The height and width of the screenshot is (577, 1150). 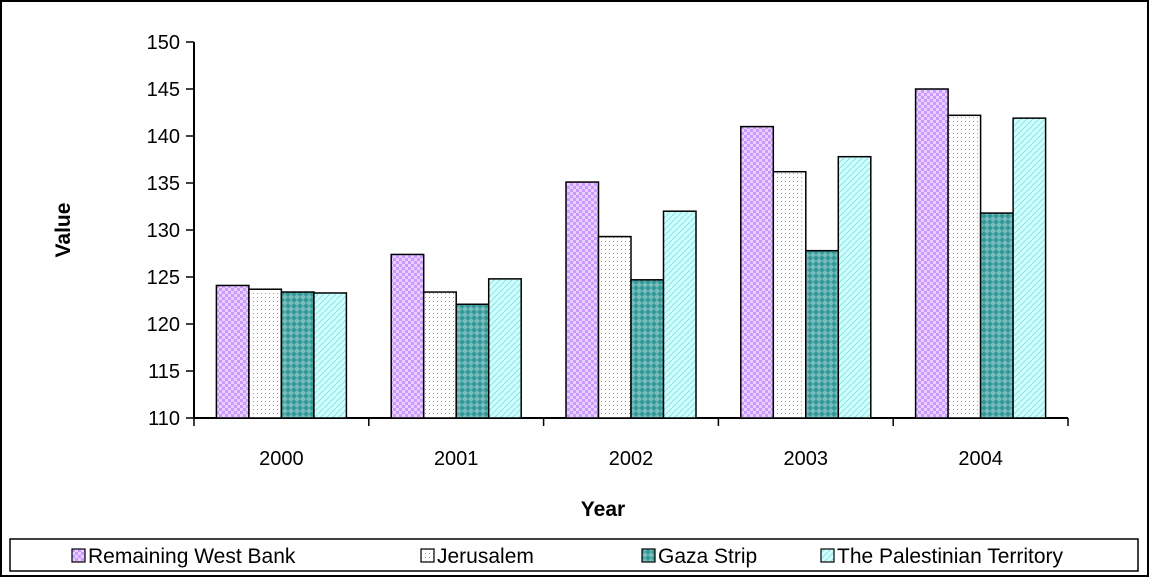 What do you see at coordinates (164, 419) in the screenshot?
I see `y-tick-label: 110` at bounding box center [164, 419].